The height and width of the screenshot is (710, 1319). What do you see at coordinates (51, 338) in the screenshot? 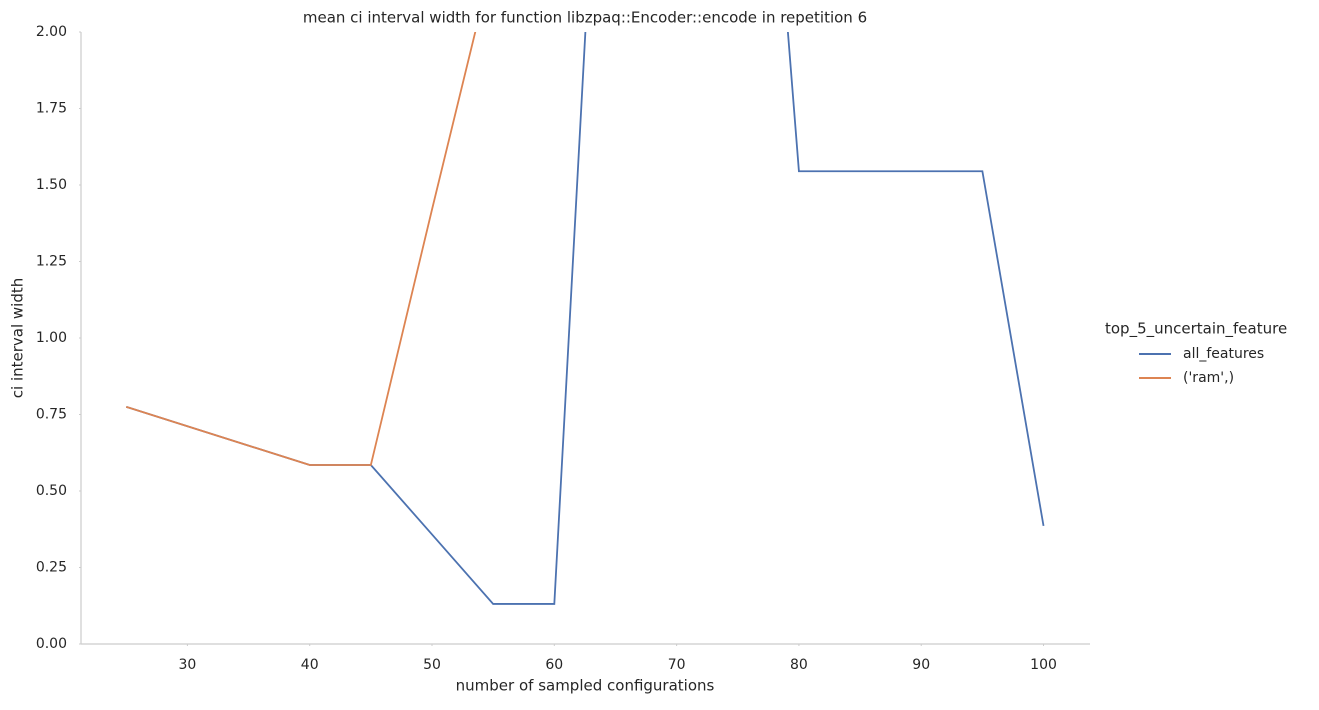
I see `y-tick-label: 1.00` at bounding box center [51, 338].